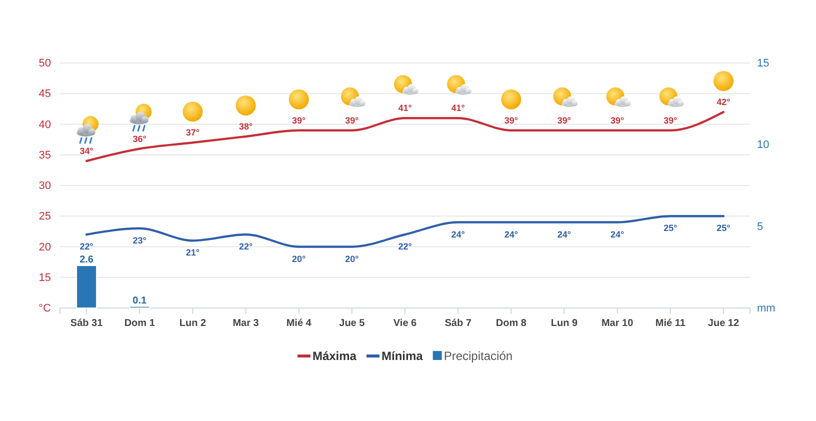  I want to click on x-tick-label: Mié 4, so click(299, 324).